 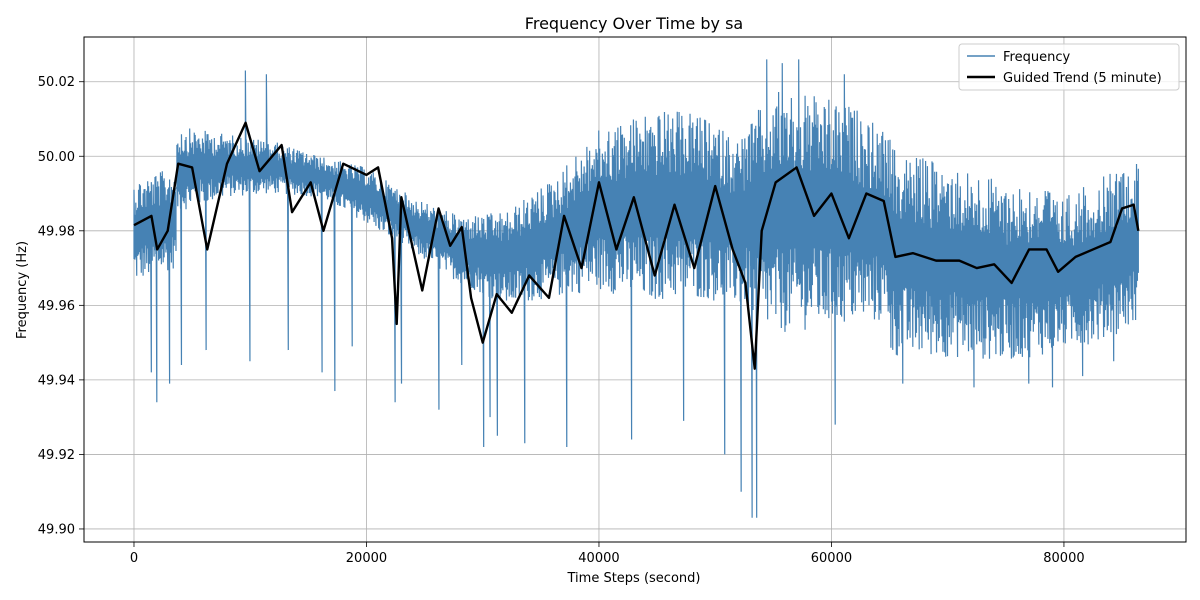 I want to click on y-tick-label: 49.92, so click(x=56, y=455).